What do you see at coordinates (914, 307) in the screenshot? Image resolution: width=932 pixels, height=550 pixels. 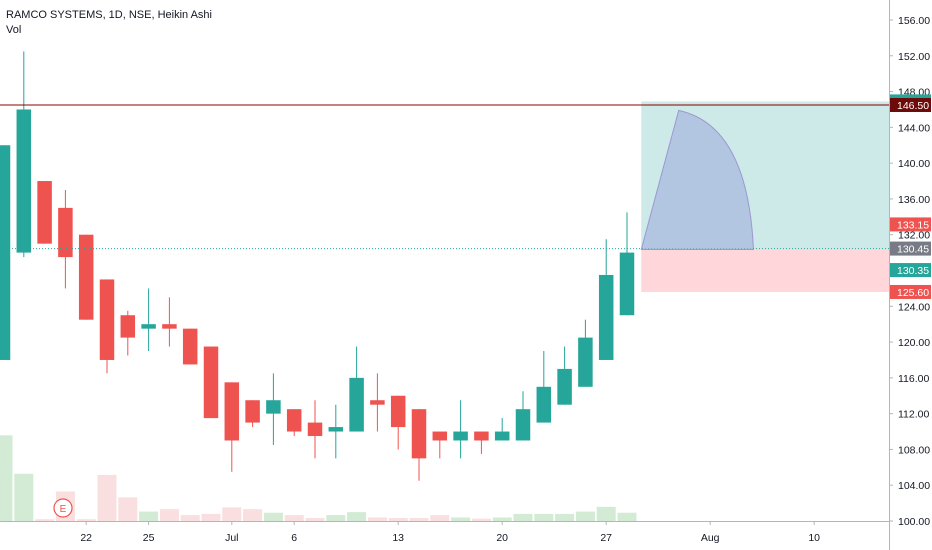 I see `price-tick-label: 124.00` at bounding box center [914, 307].